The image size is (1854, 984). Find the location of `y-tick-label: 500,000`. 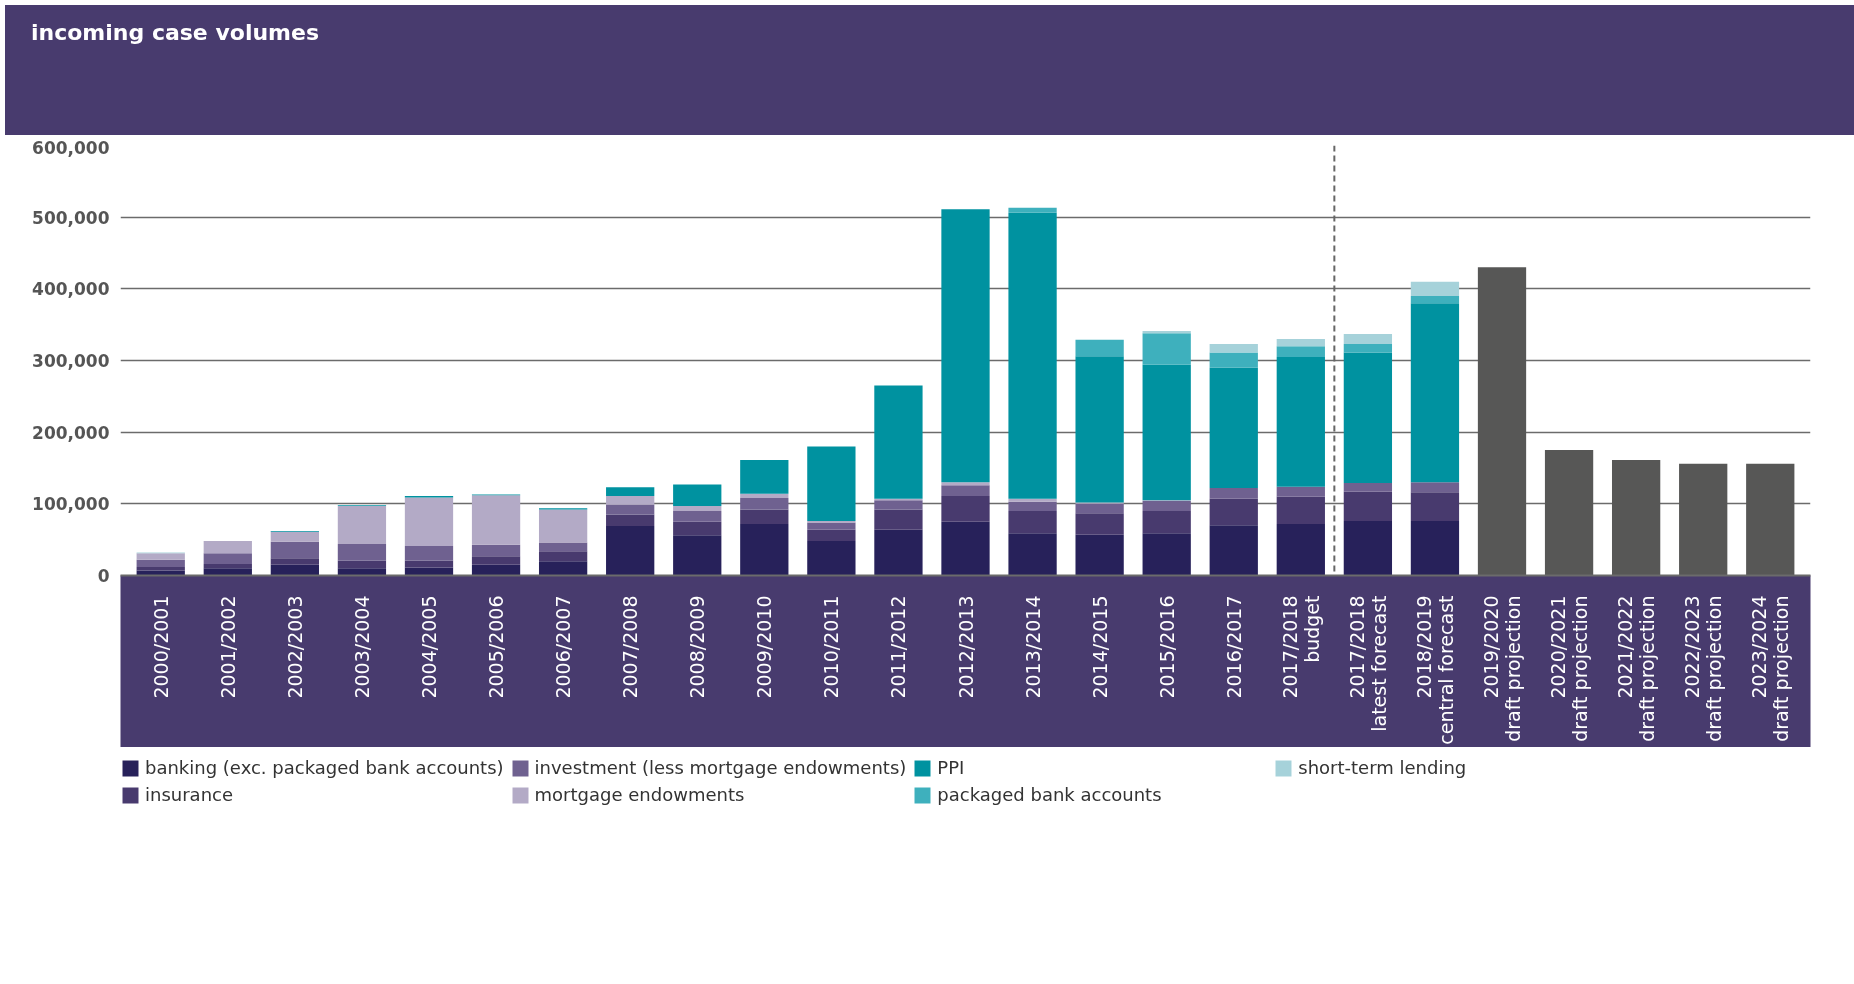

y-tick-label: 500,000 is located at coordinates (71, 217).